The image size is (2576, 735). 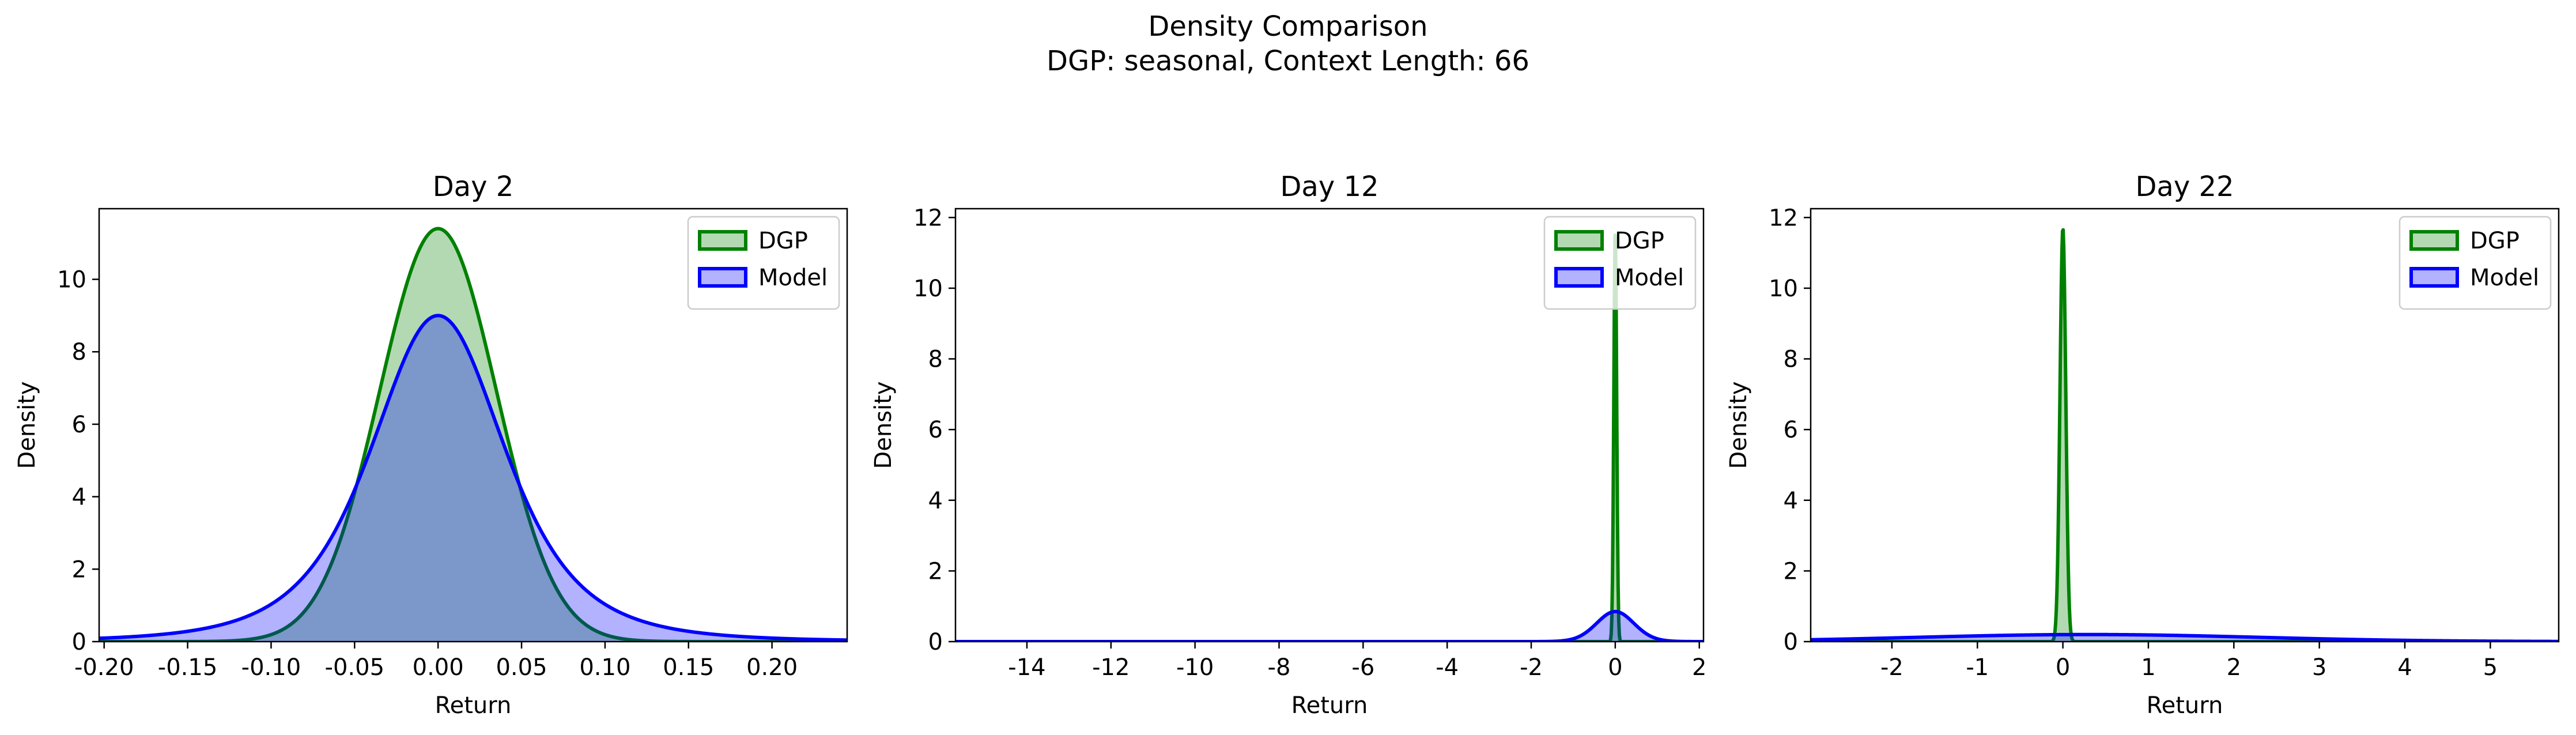 What do you see at coordinates (1195, 667) in the screenshot?
I see `x-tick-label: -10` at bounding box center [1195, 667].